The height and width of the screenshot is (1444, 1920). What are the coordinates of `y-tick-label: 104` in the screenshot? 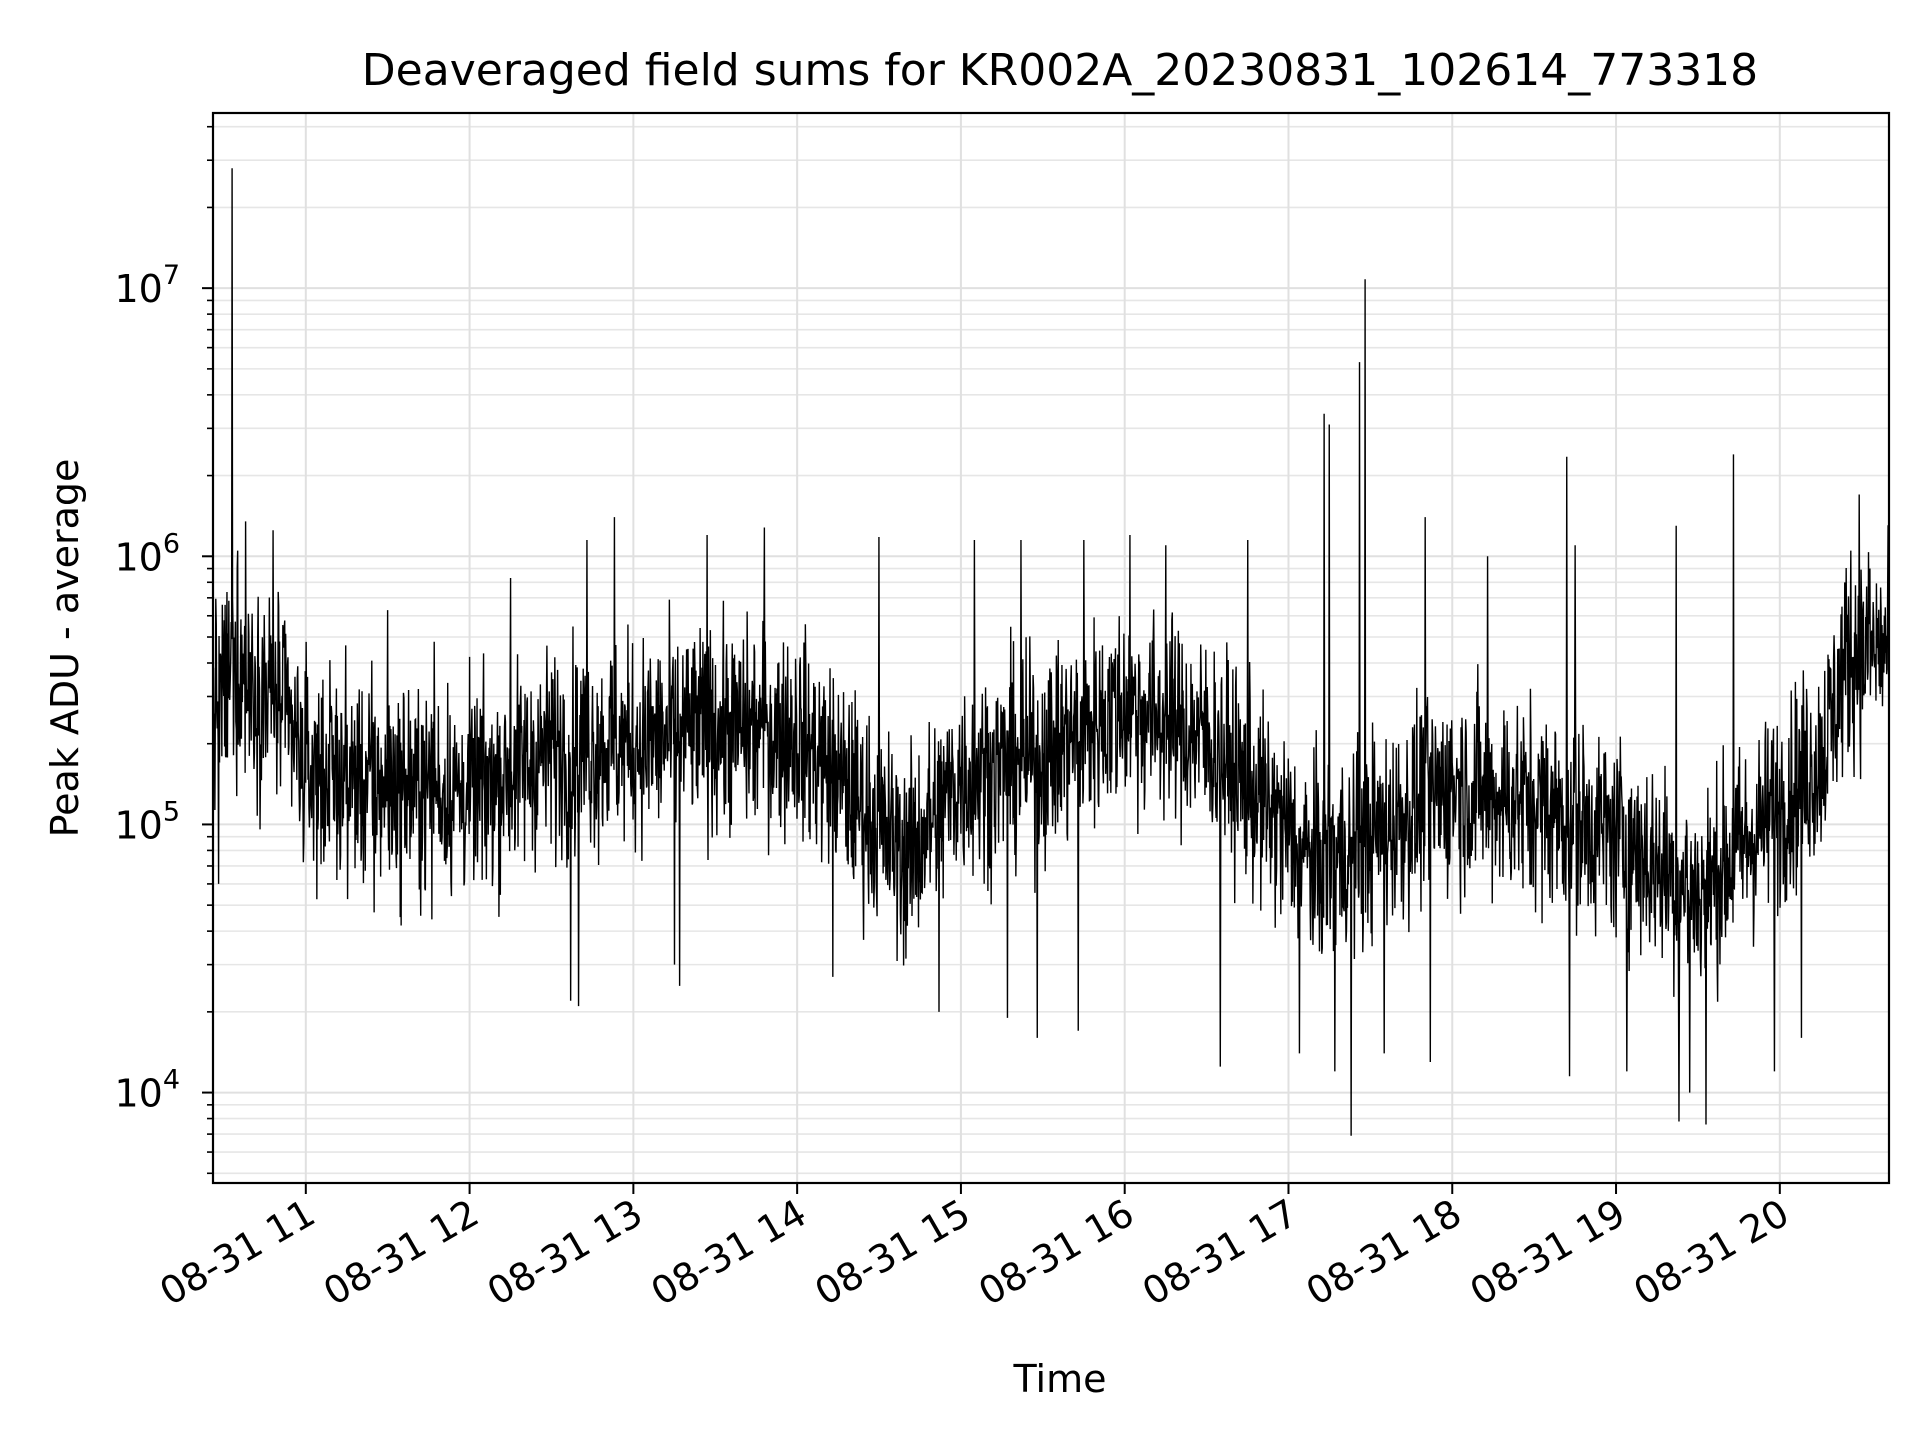 It's located at (147, 1090).